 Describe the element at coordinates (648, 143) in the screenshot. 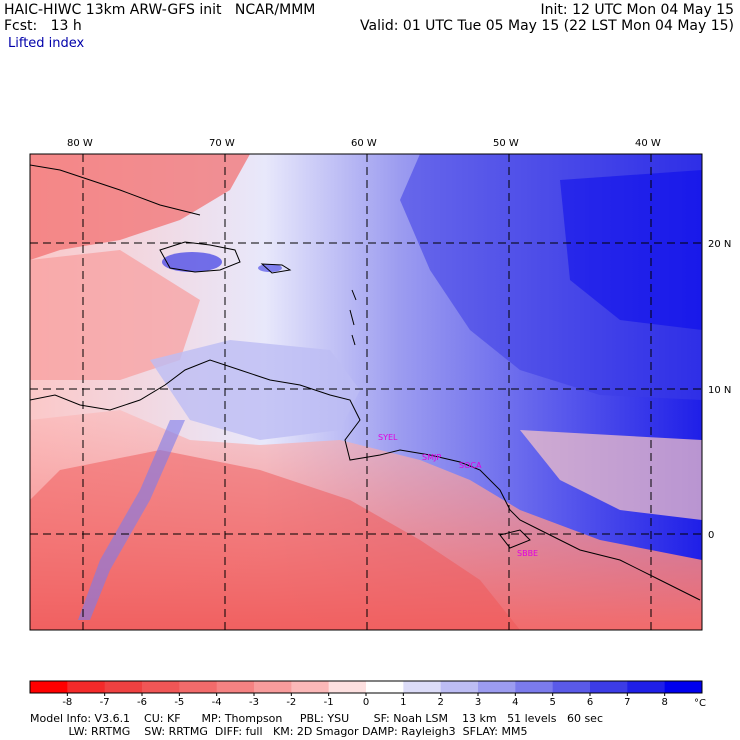

I see `lon-label-40w: 40 W` at that location.